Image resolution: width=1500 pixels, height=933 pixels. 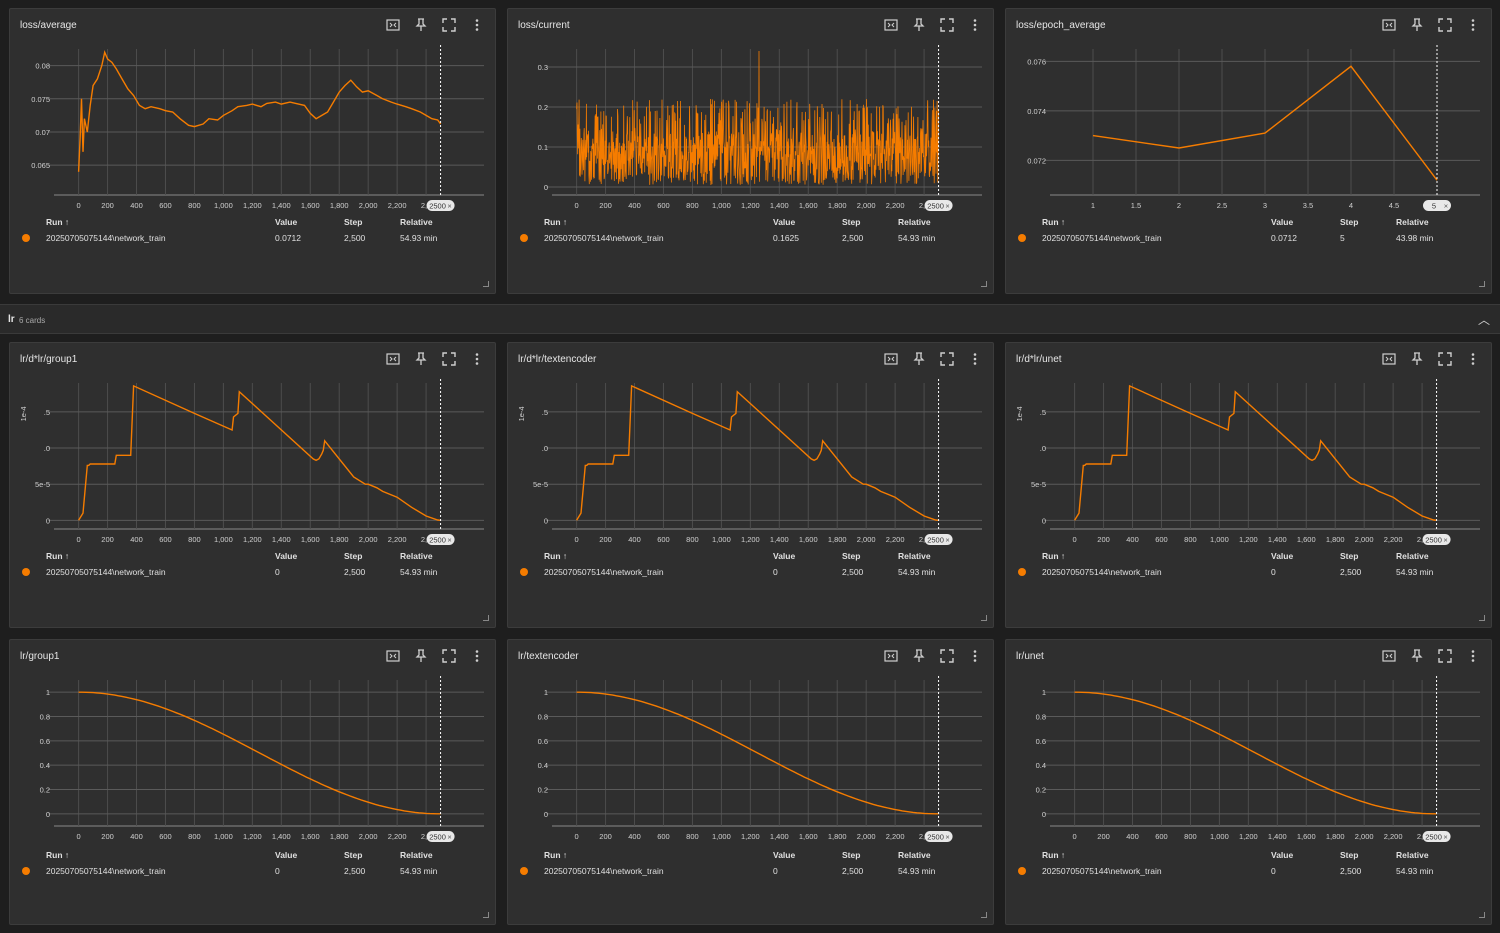 What do you see at coordinates (750, 319) in the screenshot?
I see `section-header-lr: lr 6 cards ︿` at bounding box center [750, 319].